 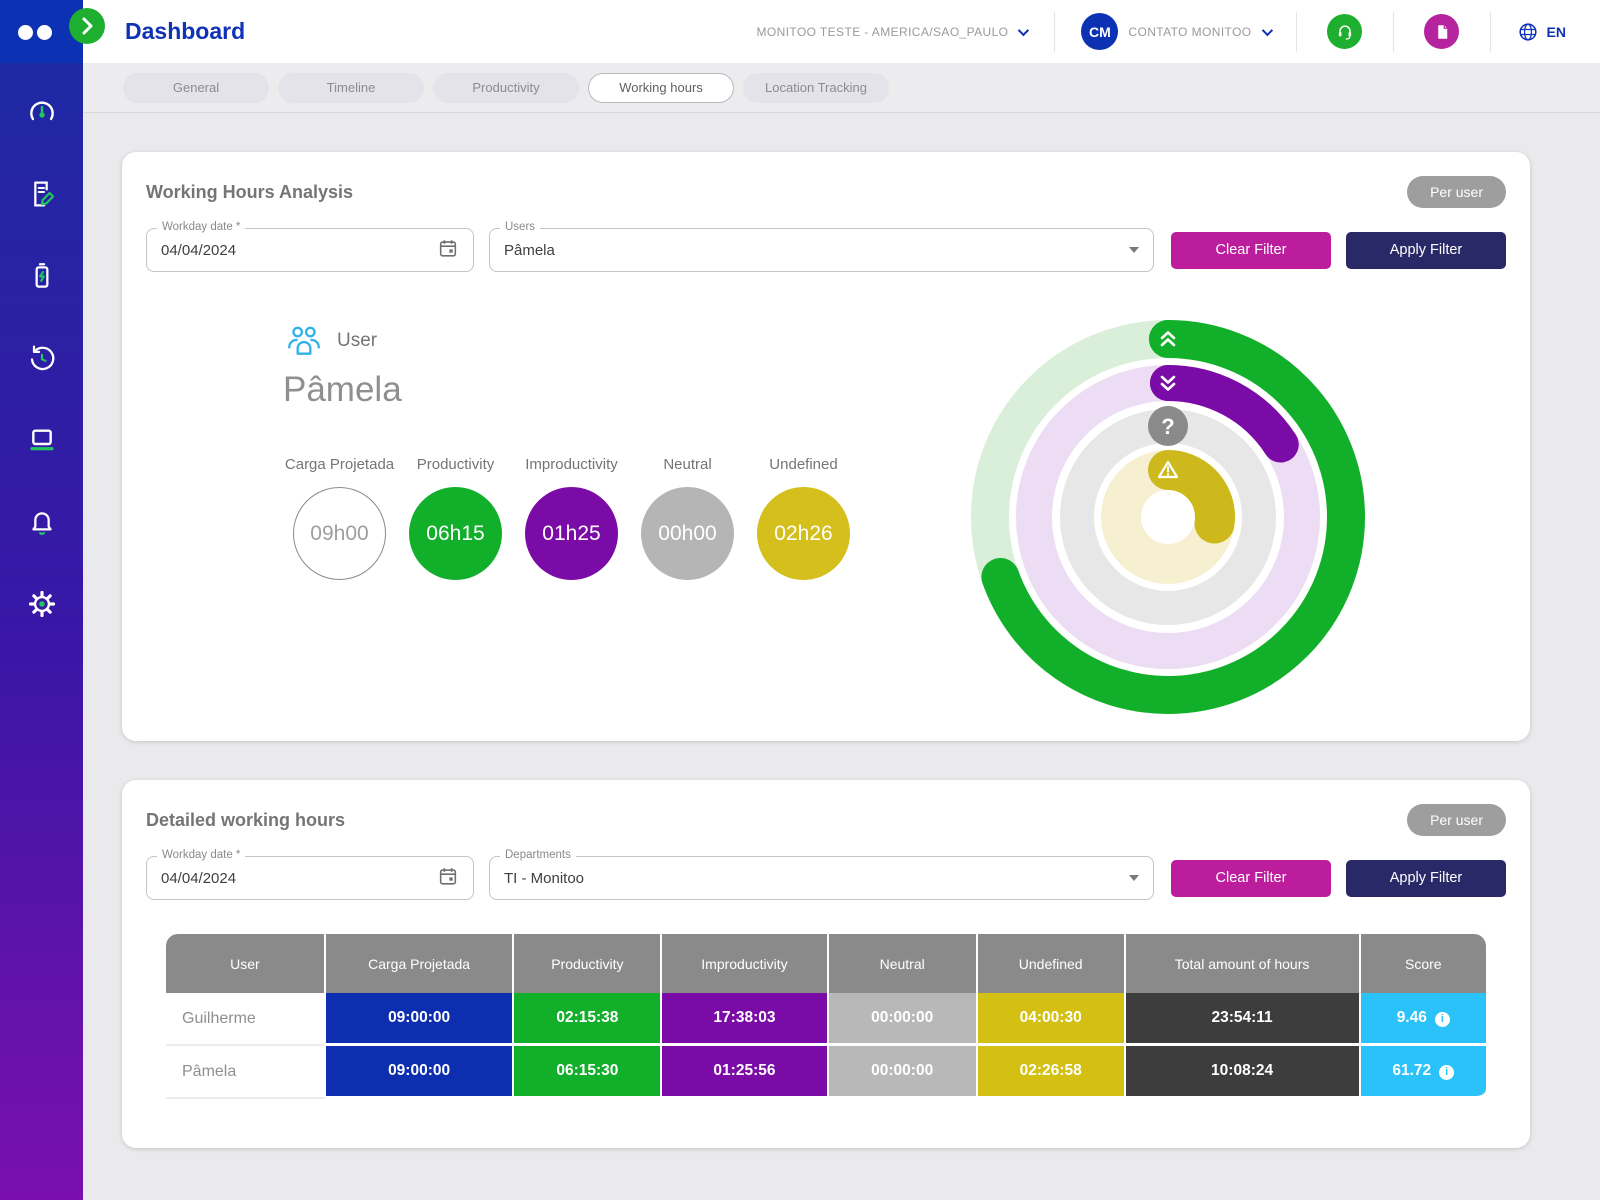 I want to click on language-selector: EN, so click(x=1545, y=32).